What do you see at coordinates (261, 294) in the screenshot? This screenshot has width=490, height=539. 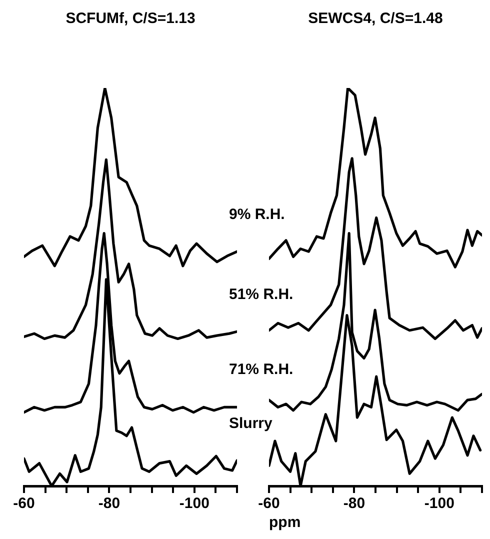 I see `text: 51% R.H.` at bounding box center [261, 294].